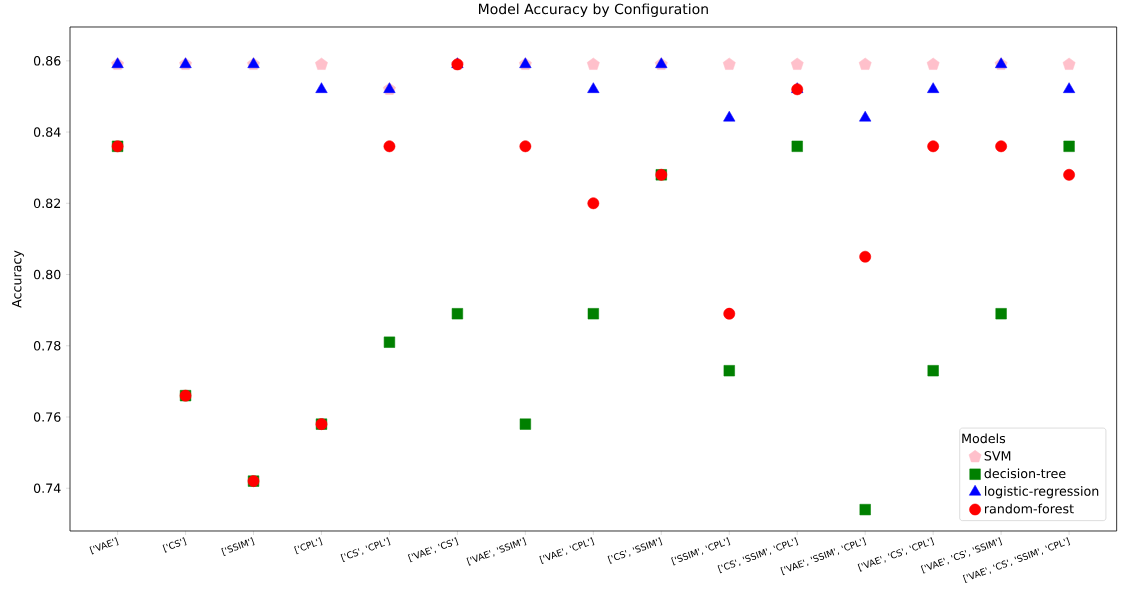  What do you see at coordinates (365, 550) in the screenshot?
I see `x-tick-label: ['CS', 'CPL']` at bounding box center [365, 550].